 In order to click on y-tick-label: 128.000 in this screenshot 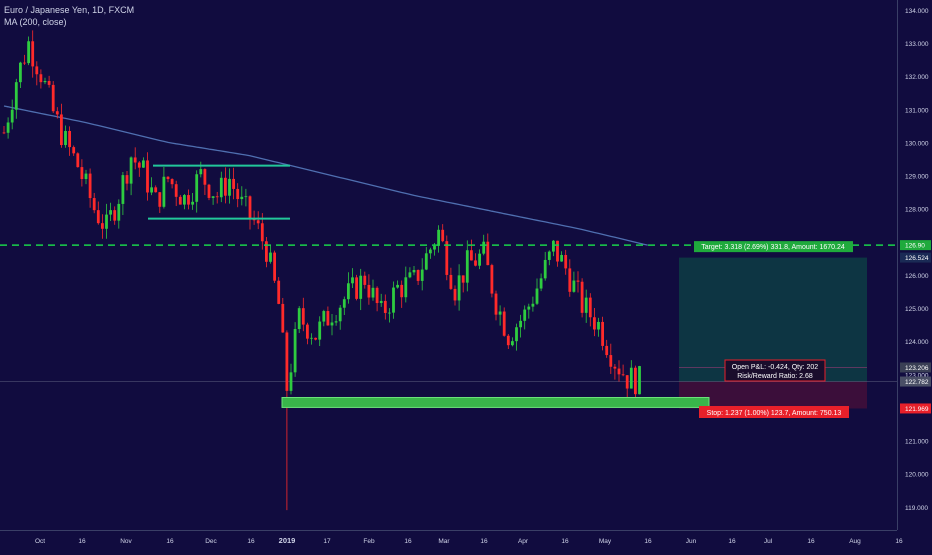, I will do `click(917, 210)`.